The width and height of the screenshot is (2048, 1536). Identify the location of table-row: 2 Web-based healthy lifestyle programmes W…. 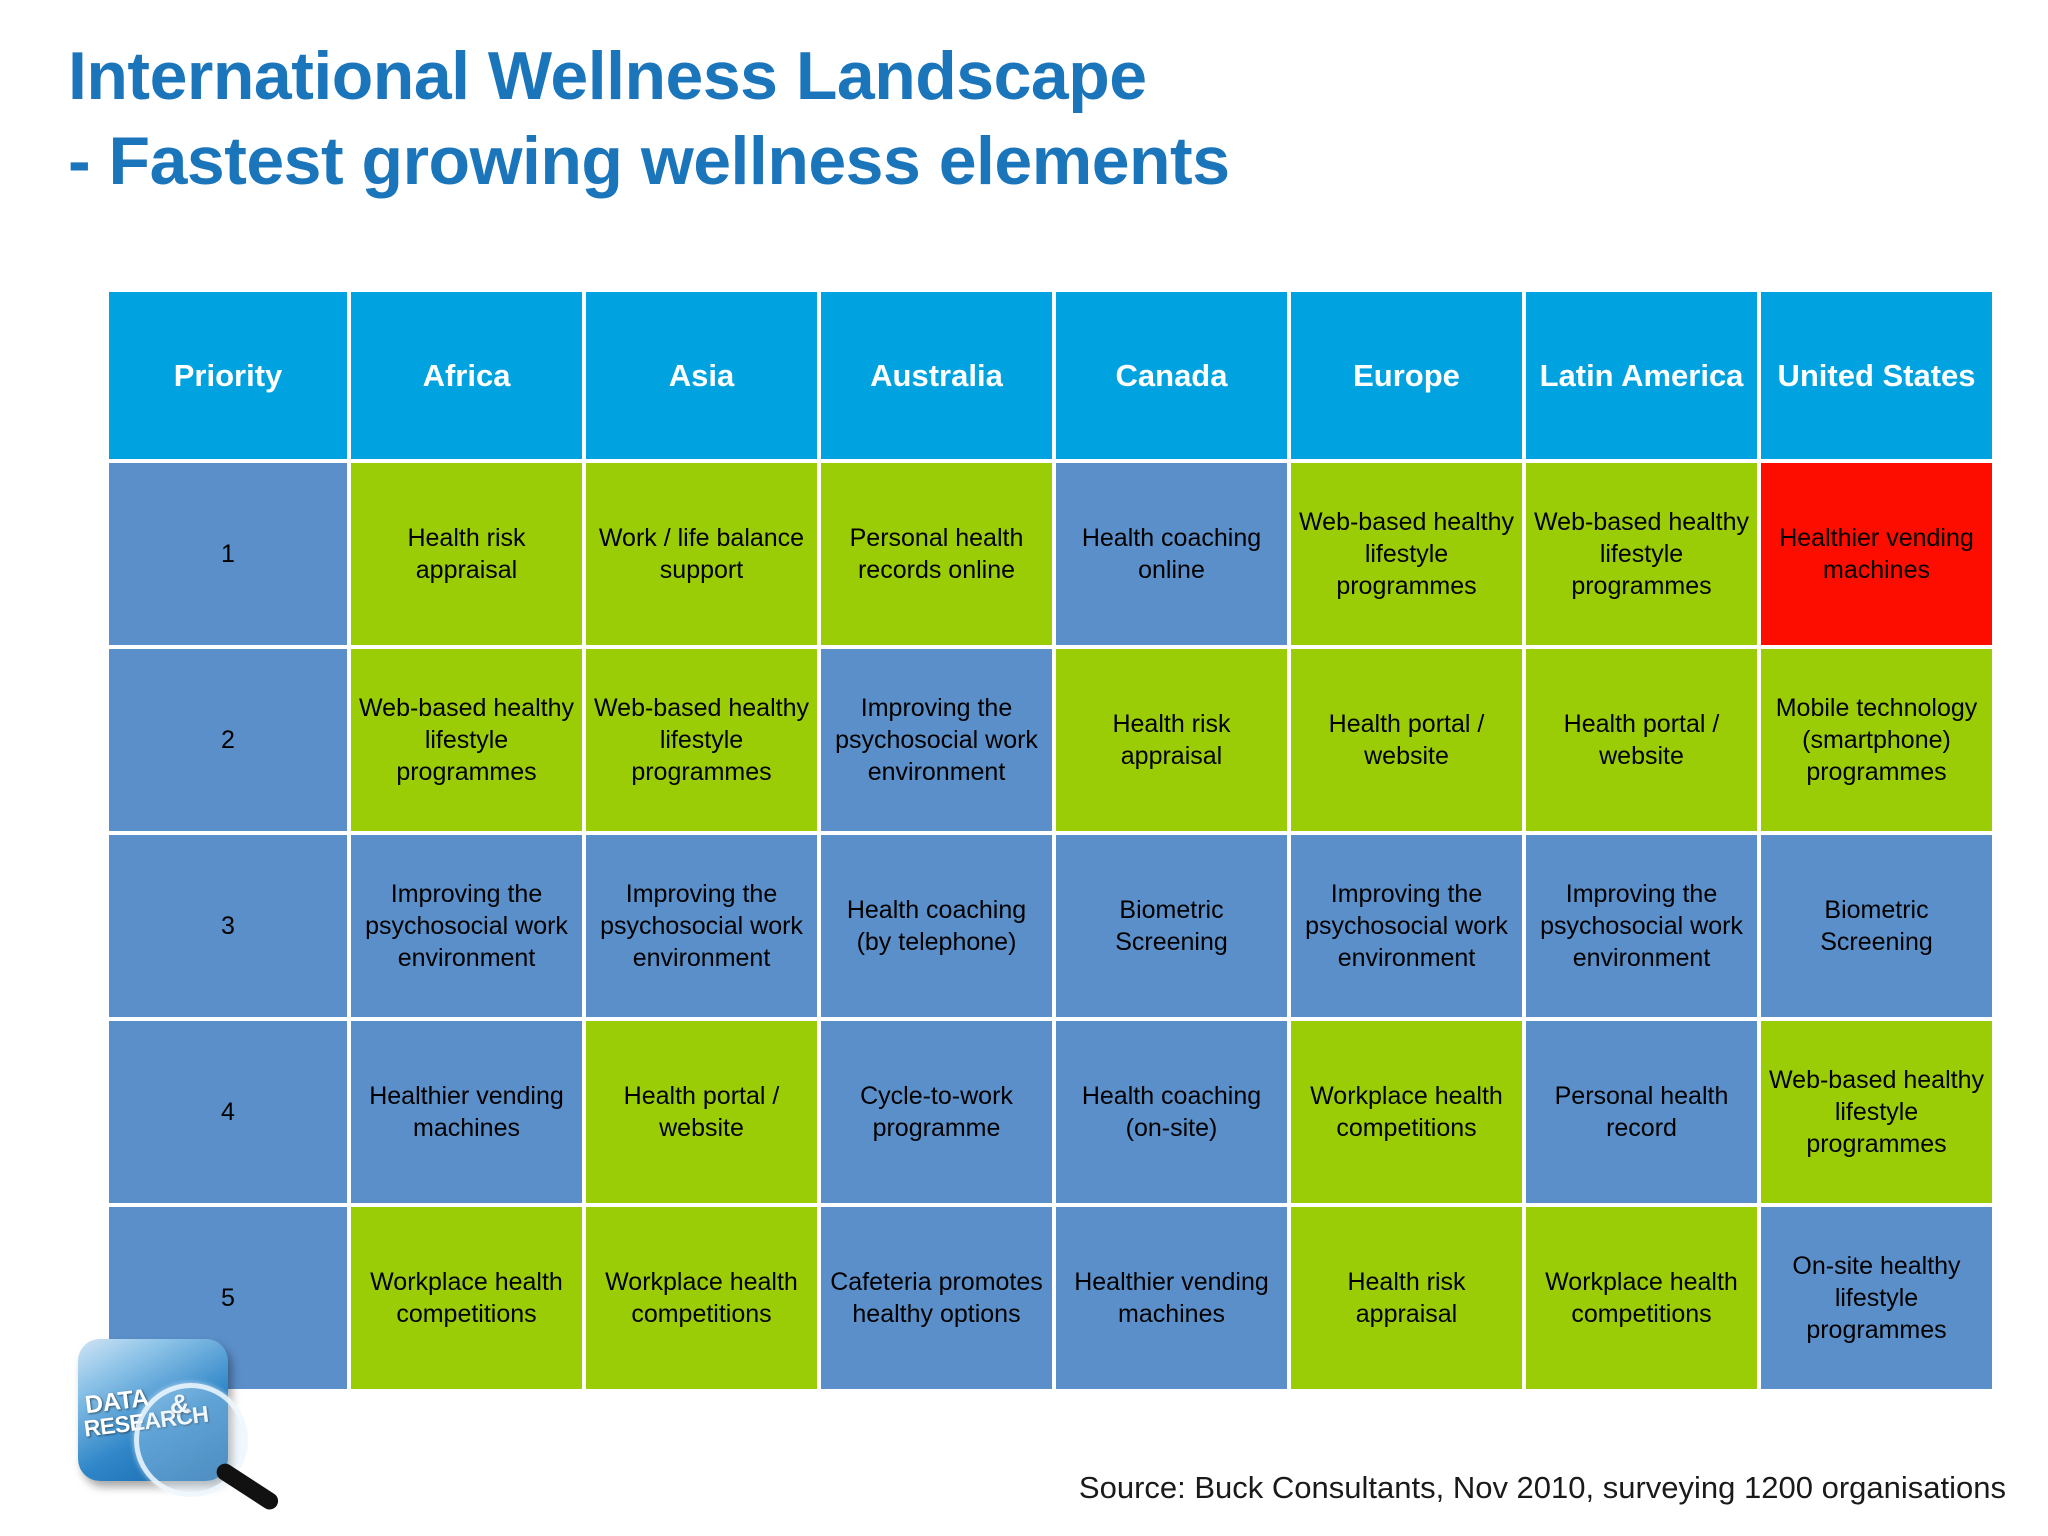
(1050, 740).